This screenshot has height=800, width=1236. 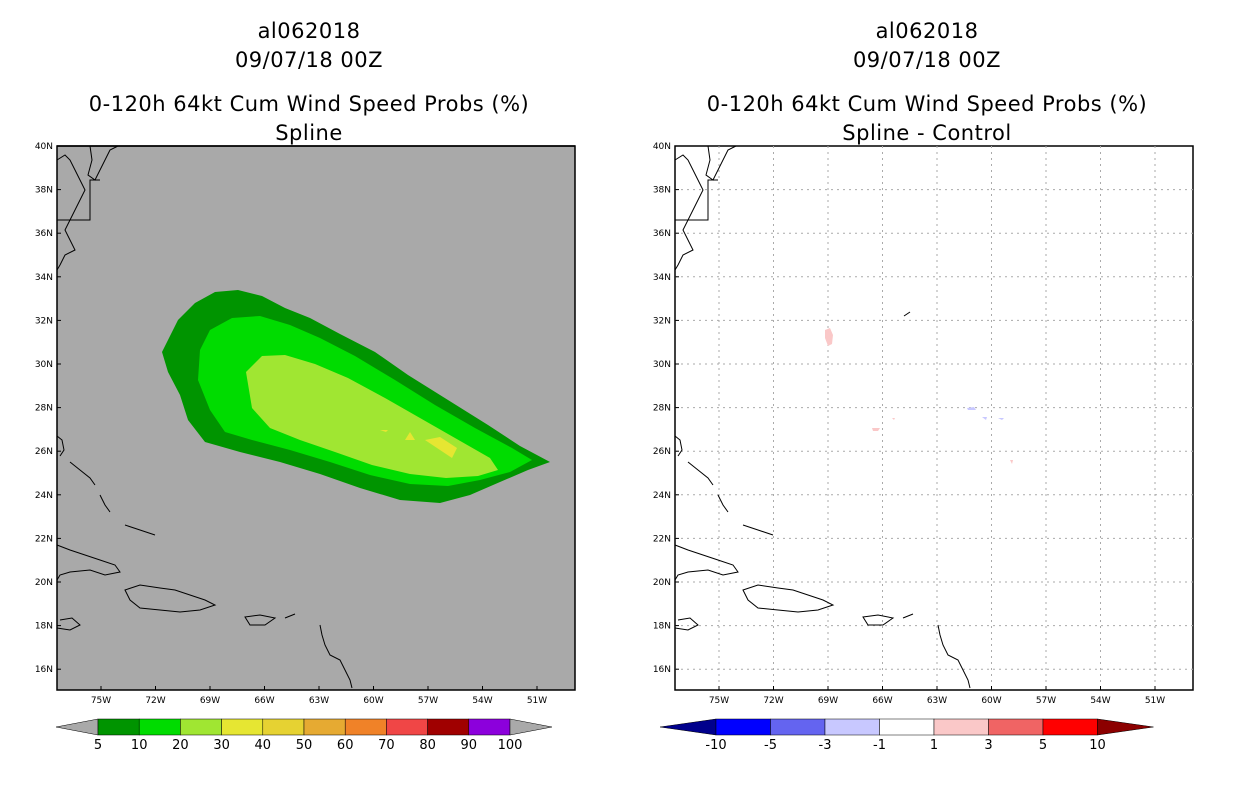 What do you see at coordinates (77, 727) in the screenshot?
I see `left-colorbar-left-arrow` at bounding box center [77, 727].